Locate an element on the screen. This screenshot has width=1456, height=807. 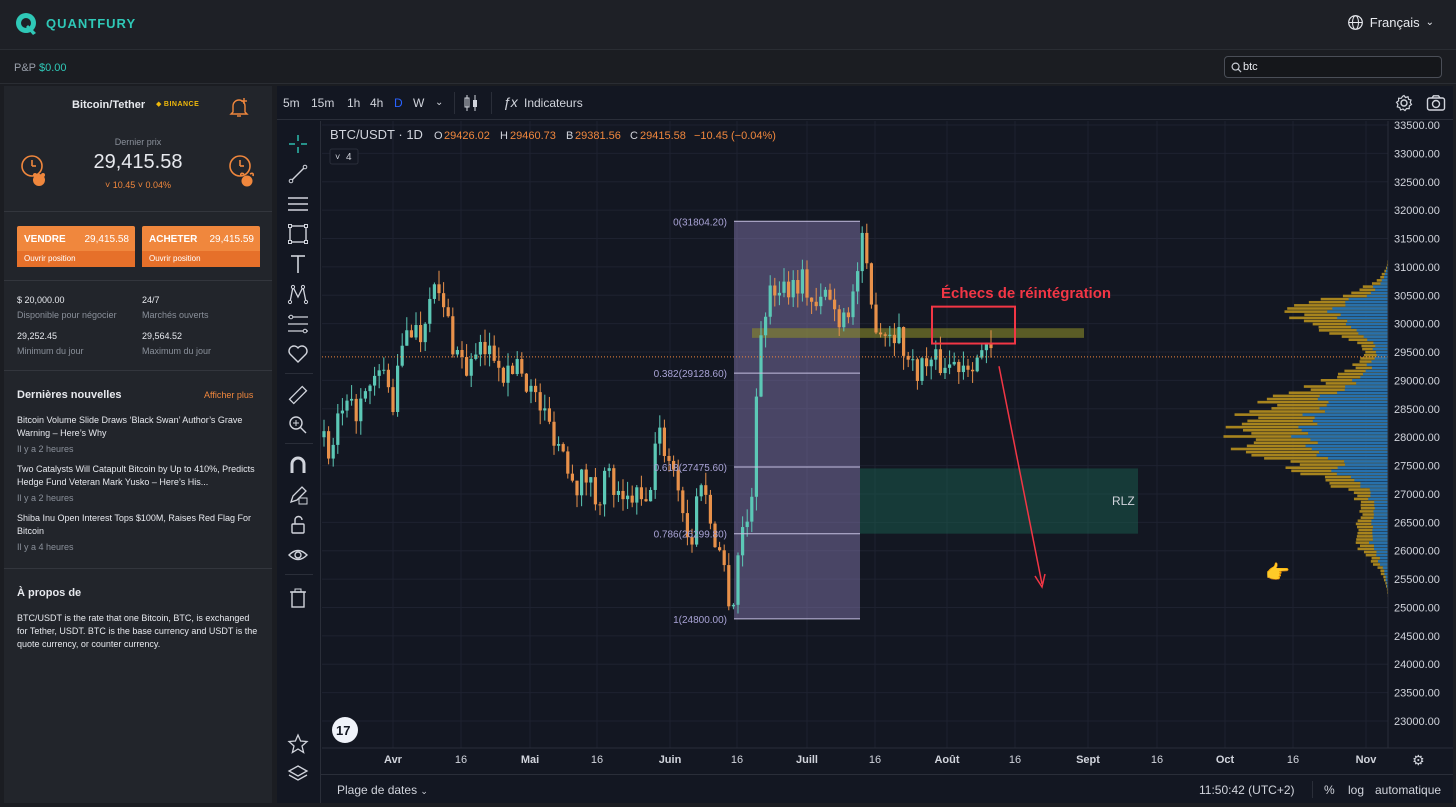
timeframe-4h: 4h is located at coordinates (377, 103).